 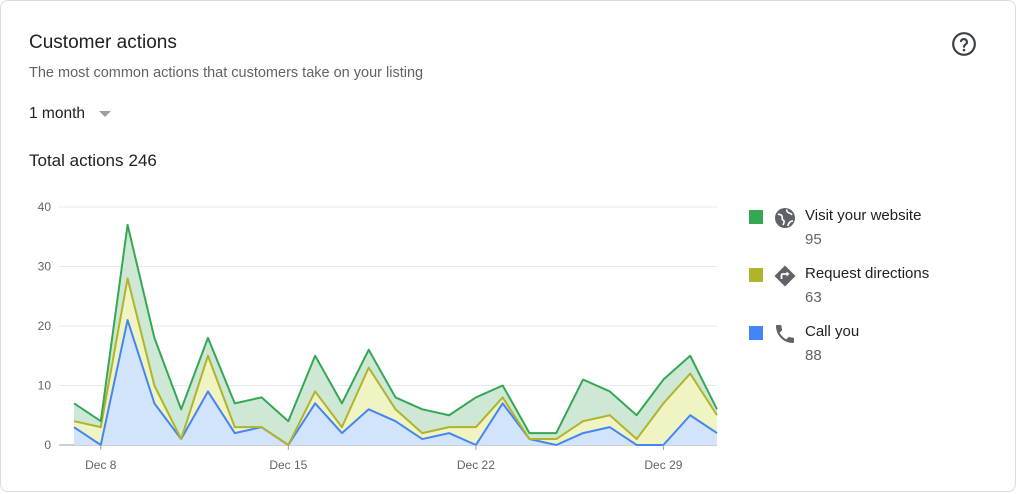 What do you see at coordinates (103, 42) in the screenshot?
I see `card-title: Customer actions` at bounding box center [103, 42].